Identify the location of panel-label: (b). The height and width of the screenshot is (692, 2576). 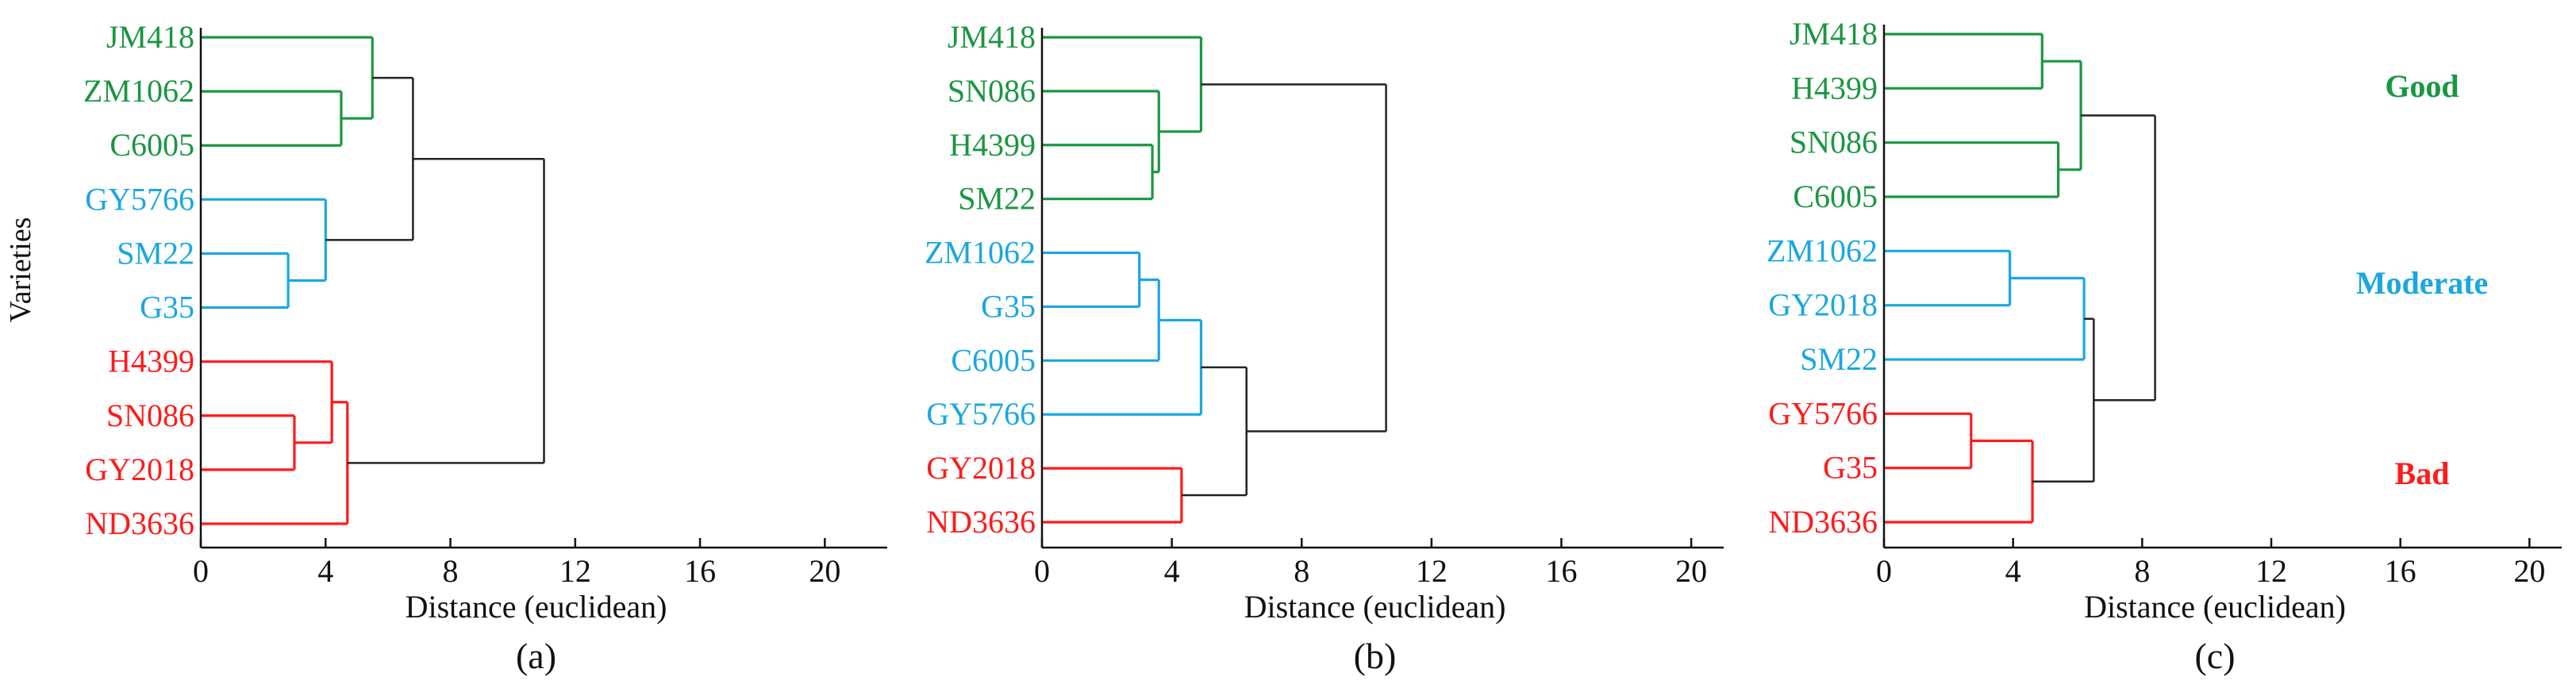
(1375, 656).